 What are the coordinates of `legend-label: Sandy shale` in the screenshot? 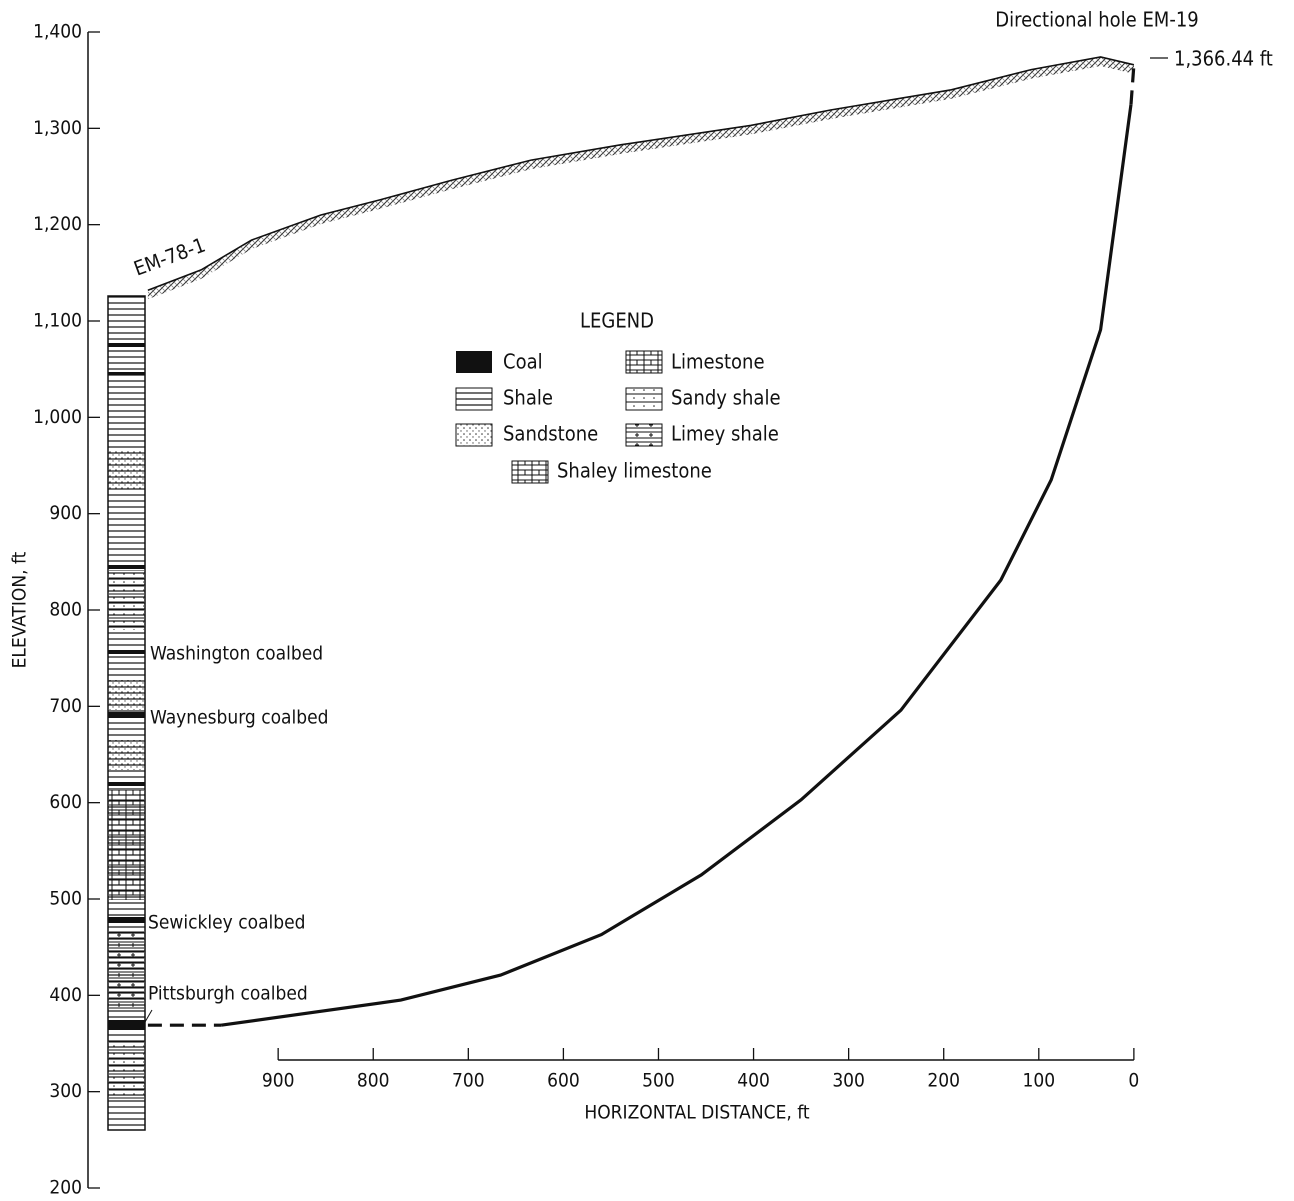 It's located at (726, 398).